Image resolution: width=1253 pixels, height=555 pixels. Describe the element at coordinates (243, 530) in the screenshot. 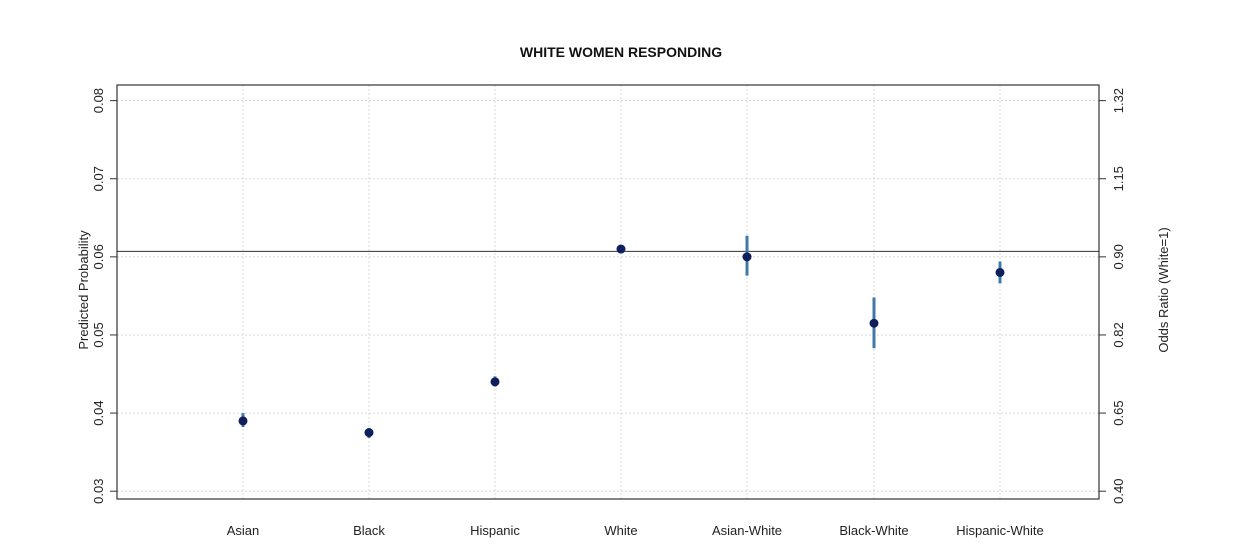

I see `x-category-label: Asian` at that location.